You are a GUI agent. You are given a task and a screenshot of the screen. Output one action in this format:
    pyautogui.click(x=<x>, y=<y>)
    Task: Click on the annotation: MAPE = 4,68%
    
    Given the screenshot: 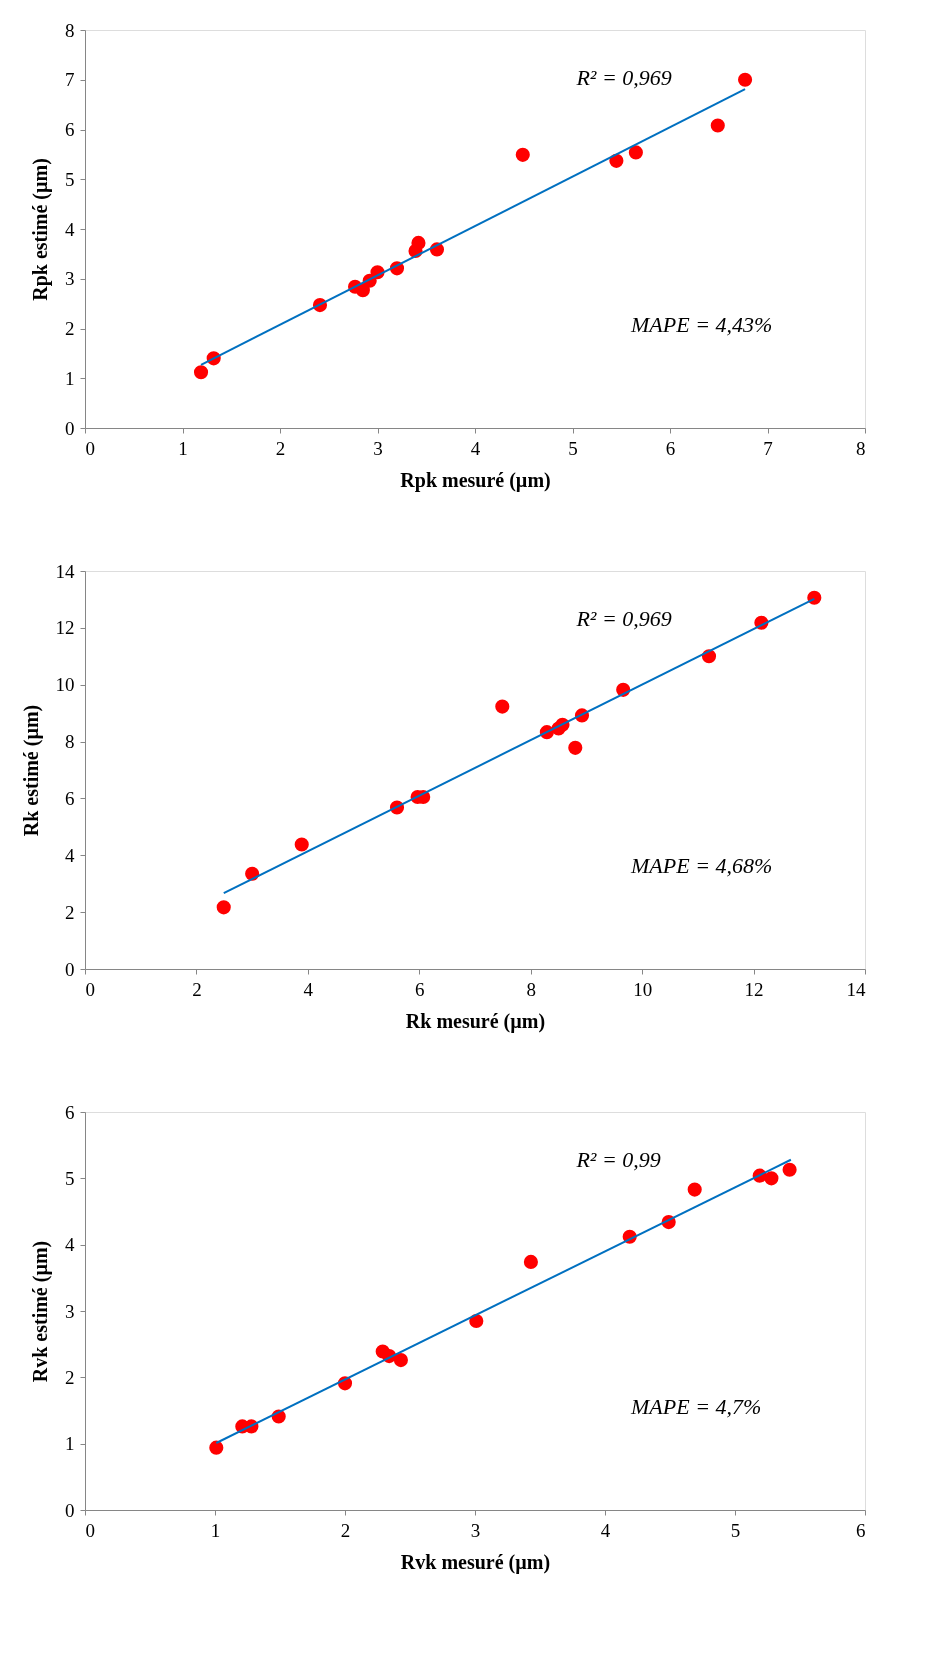 What is the action you would take?
    pyautogui.click(x=701, y=865)
    